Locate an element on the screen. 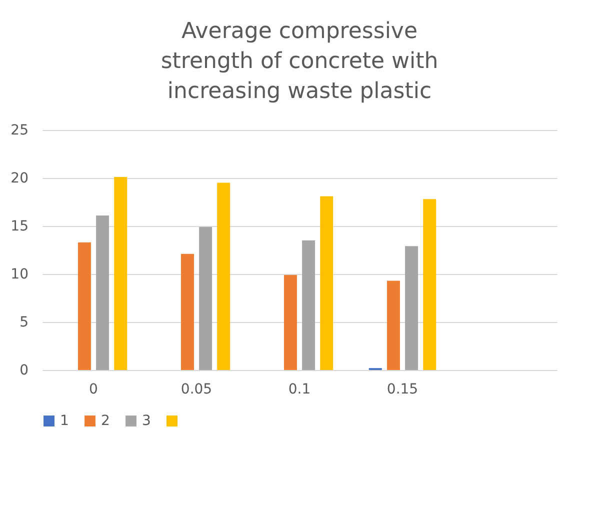 This screenshot has width=600, height=506. chart-title: Average compressive strength of concrete with increasing waste plastic is located at coordinates (299, 61).